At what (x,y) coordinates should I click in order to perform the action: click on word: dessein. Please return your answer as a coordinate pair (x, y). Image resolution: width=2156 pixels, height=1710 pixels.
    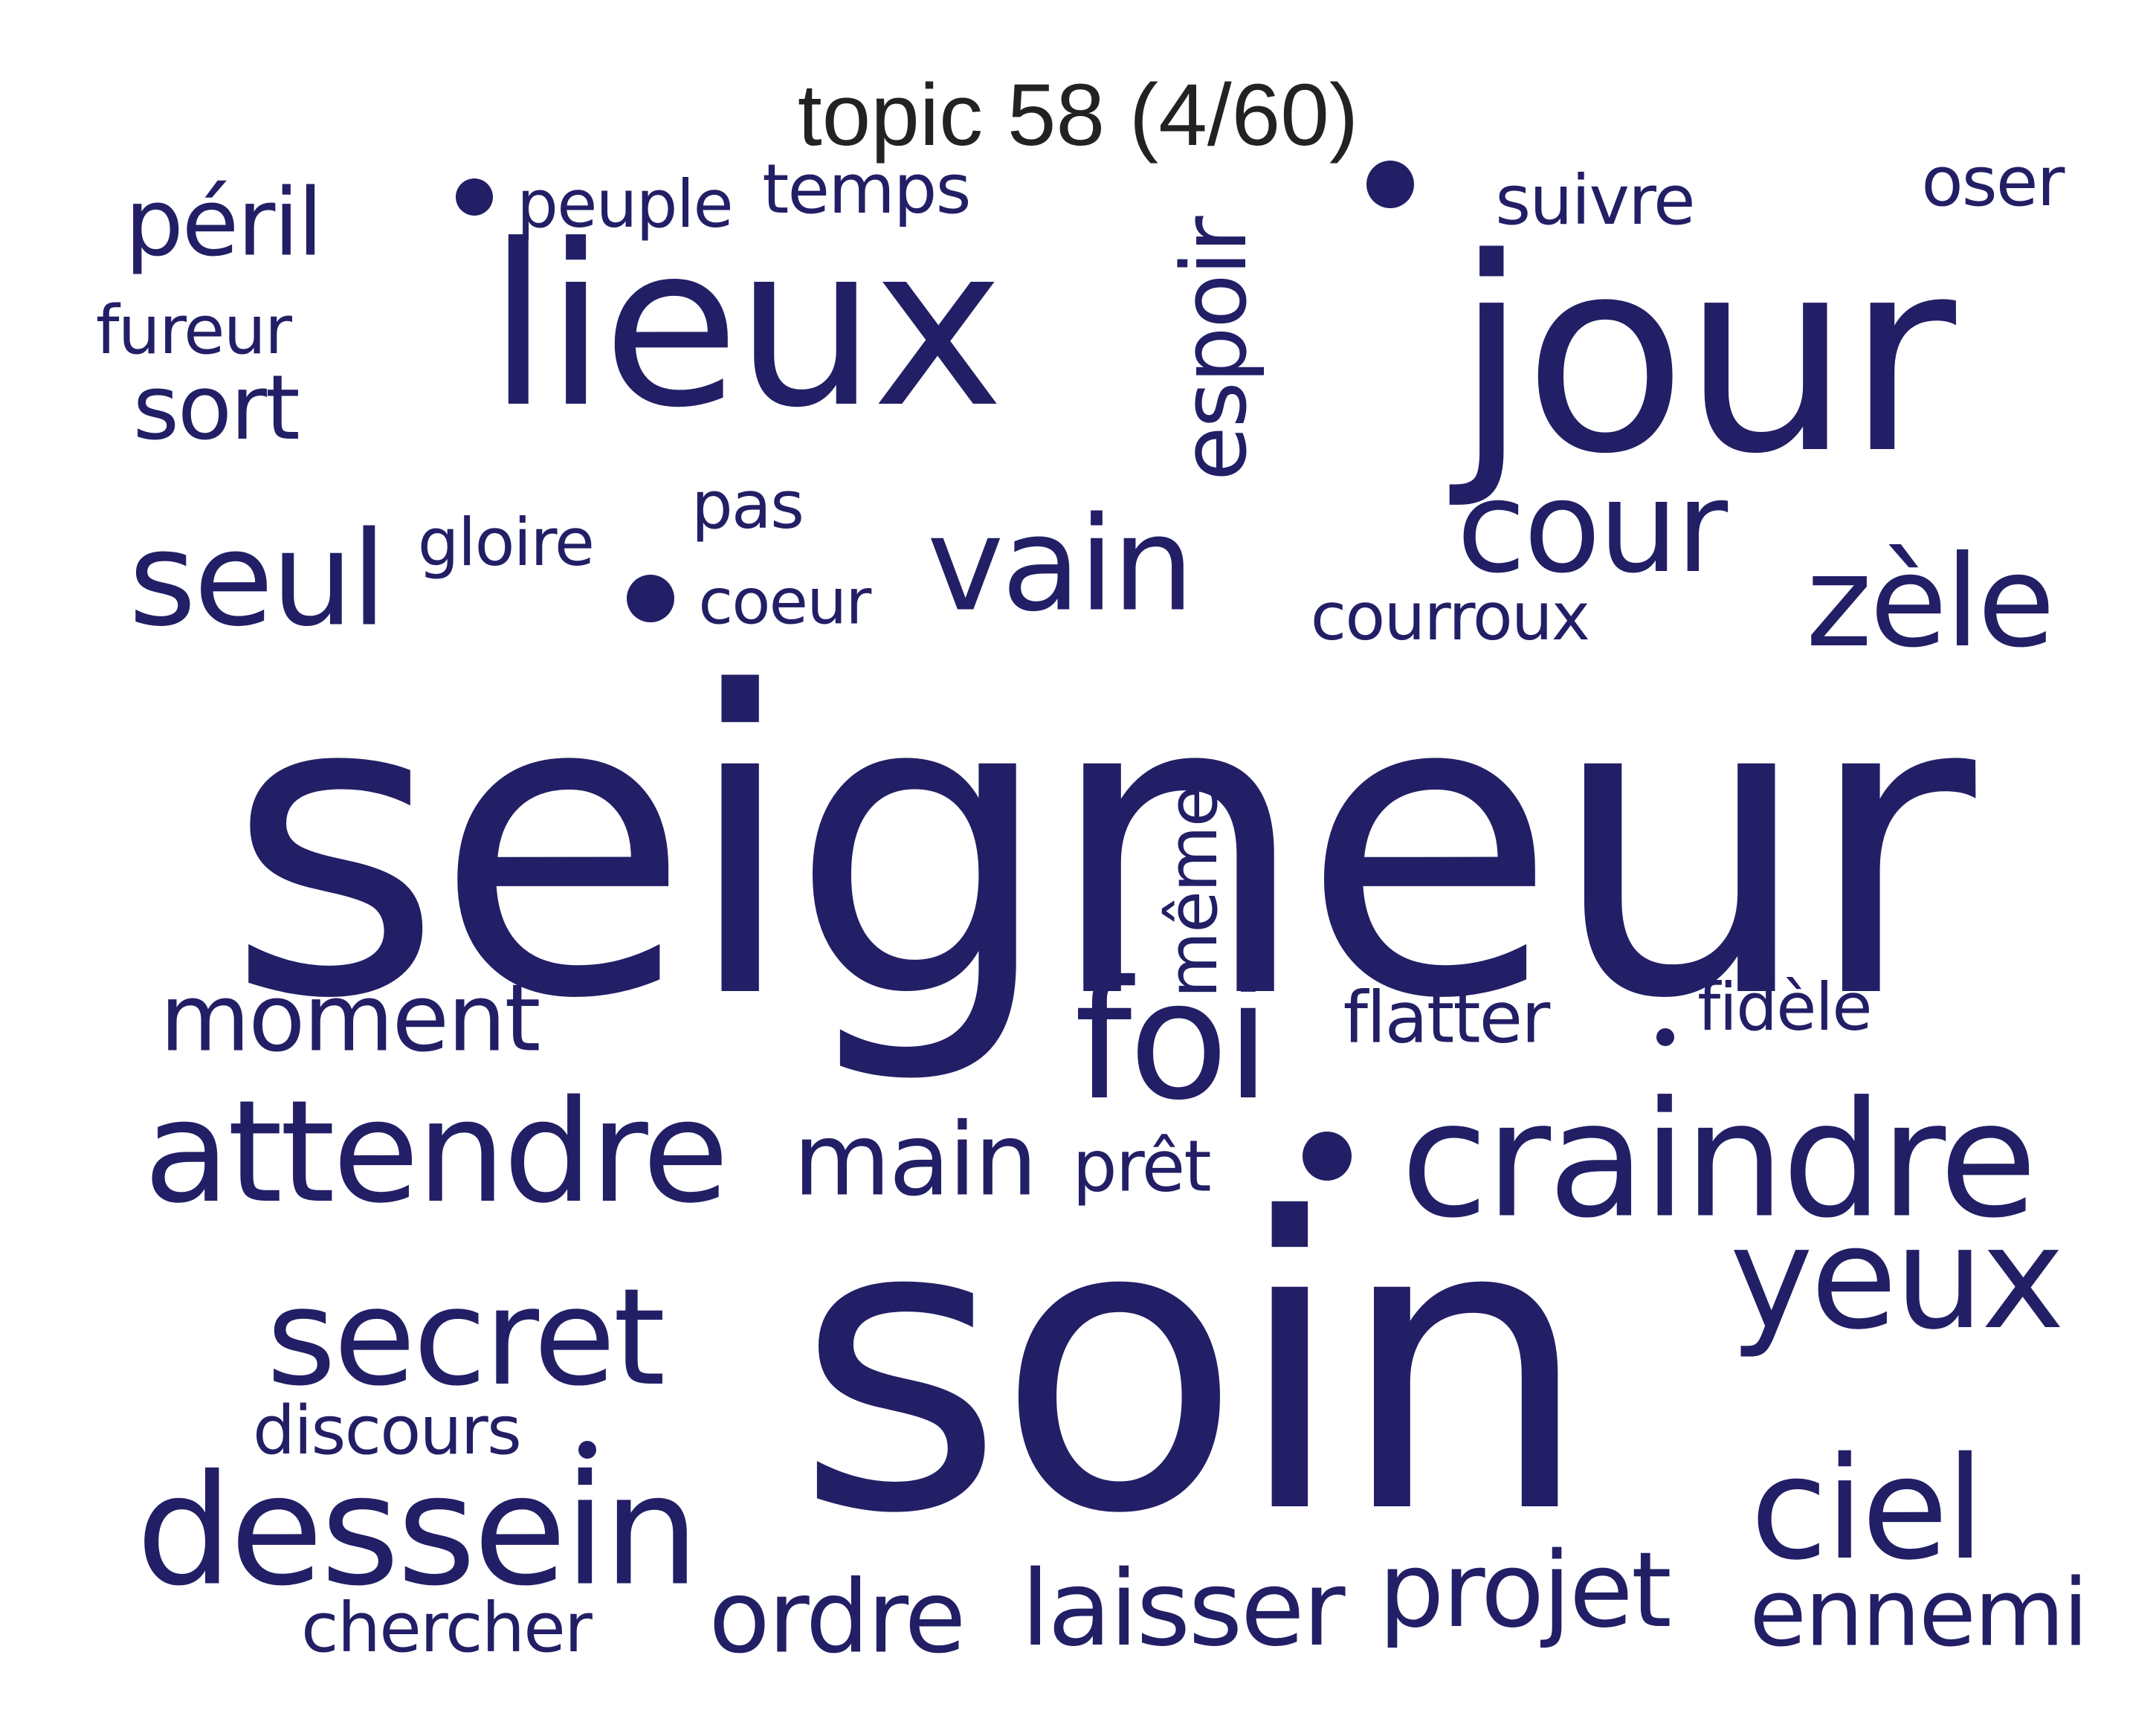
    Looking at the image, I should click on (418, 1531).